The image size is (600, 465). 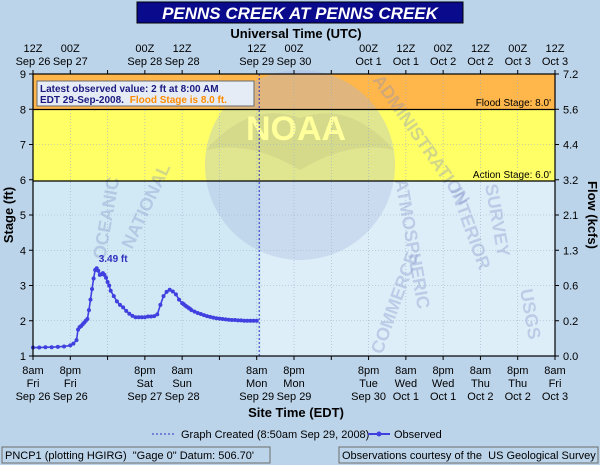 I want to click on top-tick-label: Sep 28, so click(x=182, y=62).